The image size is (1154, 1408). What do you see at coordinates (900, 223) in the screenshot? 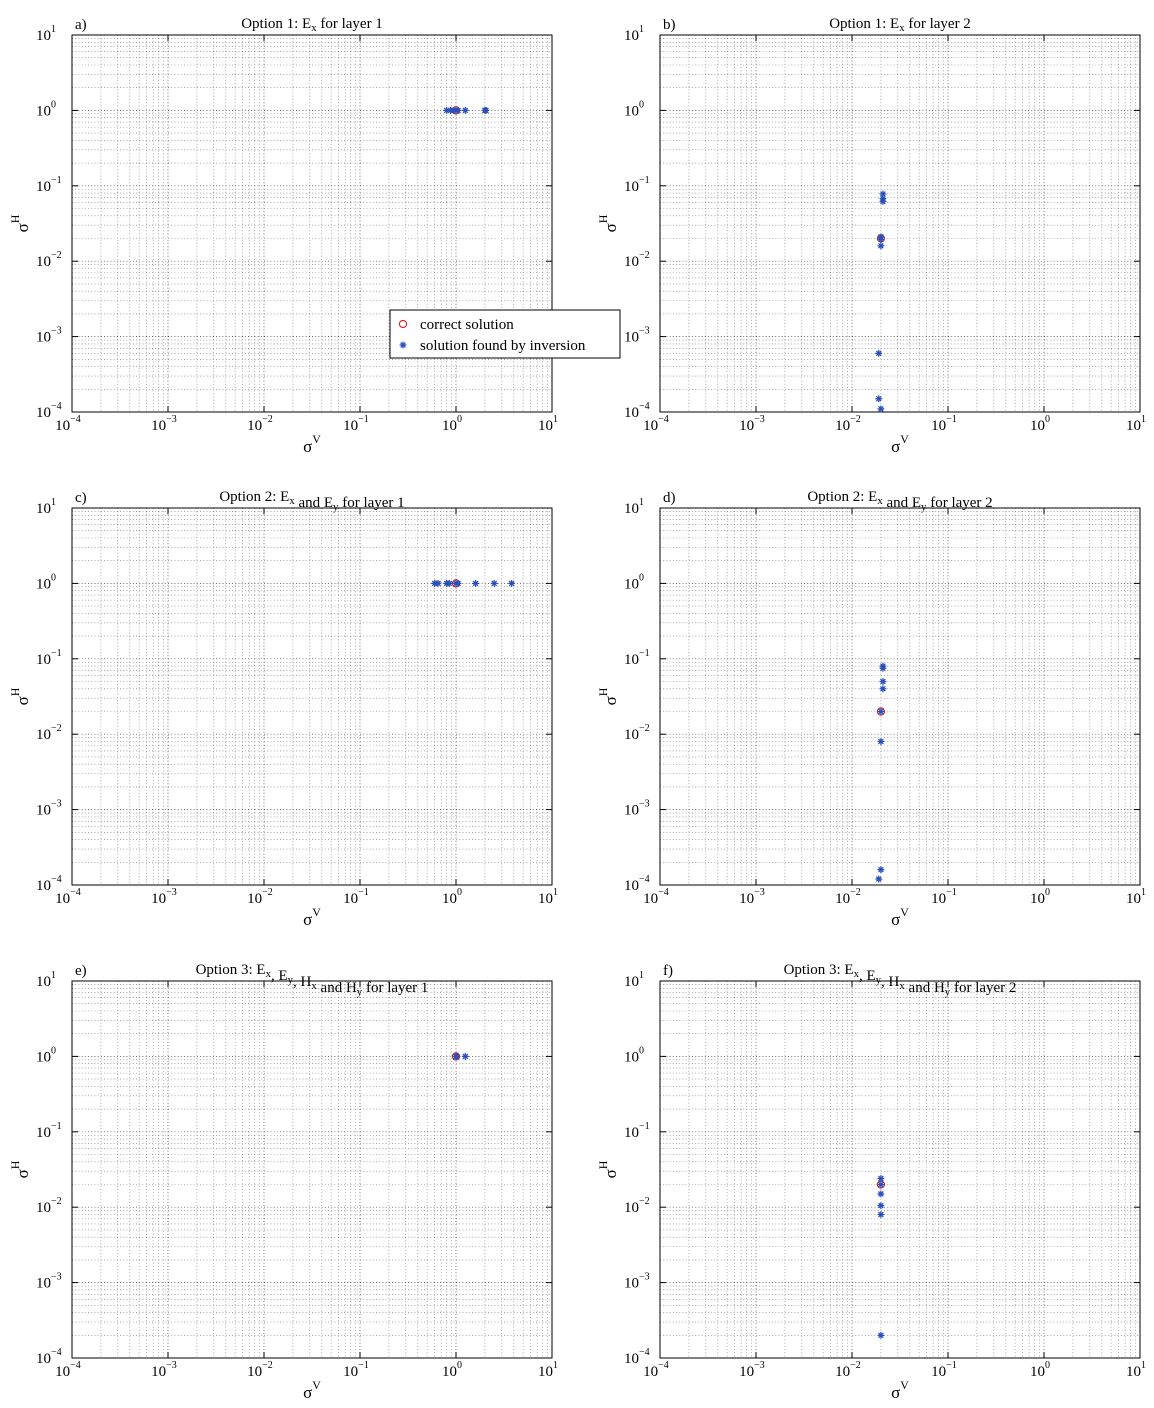
I see `grid` at bounding box center [900, 223].